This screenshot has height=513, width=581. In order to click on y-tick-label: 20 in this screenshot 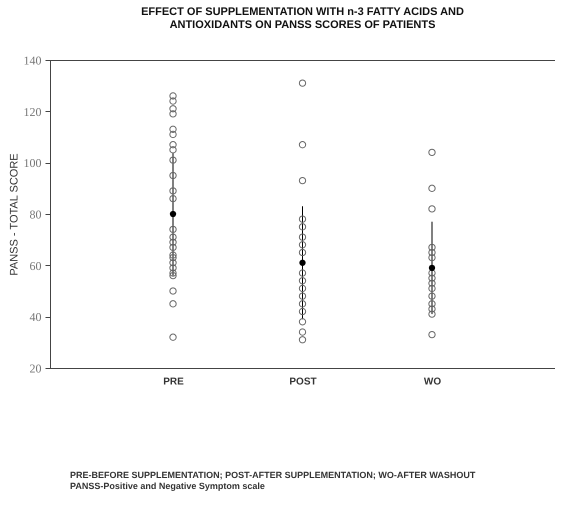, I will do `click(36, 369)`.